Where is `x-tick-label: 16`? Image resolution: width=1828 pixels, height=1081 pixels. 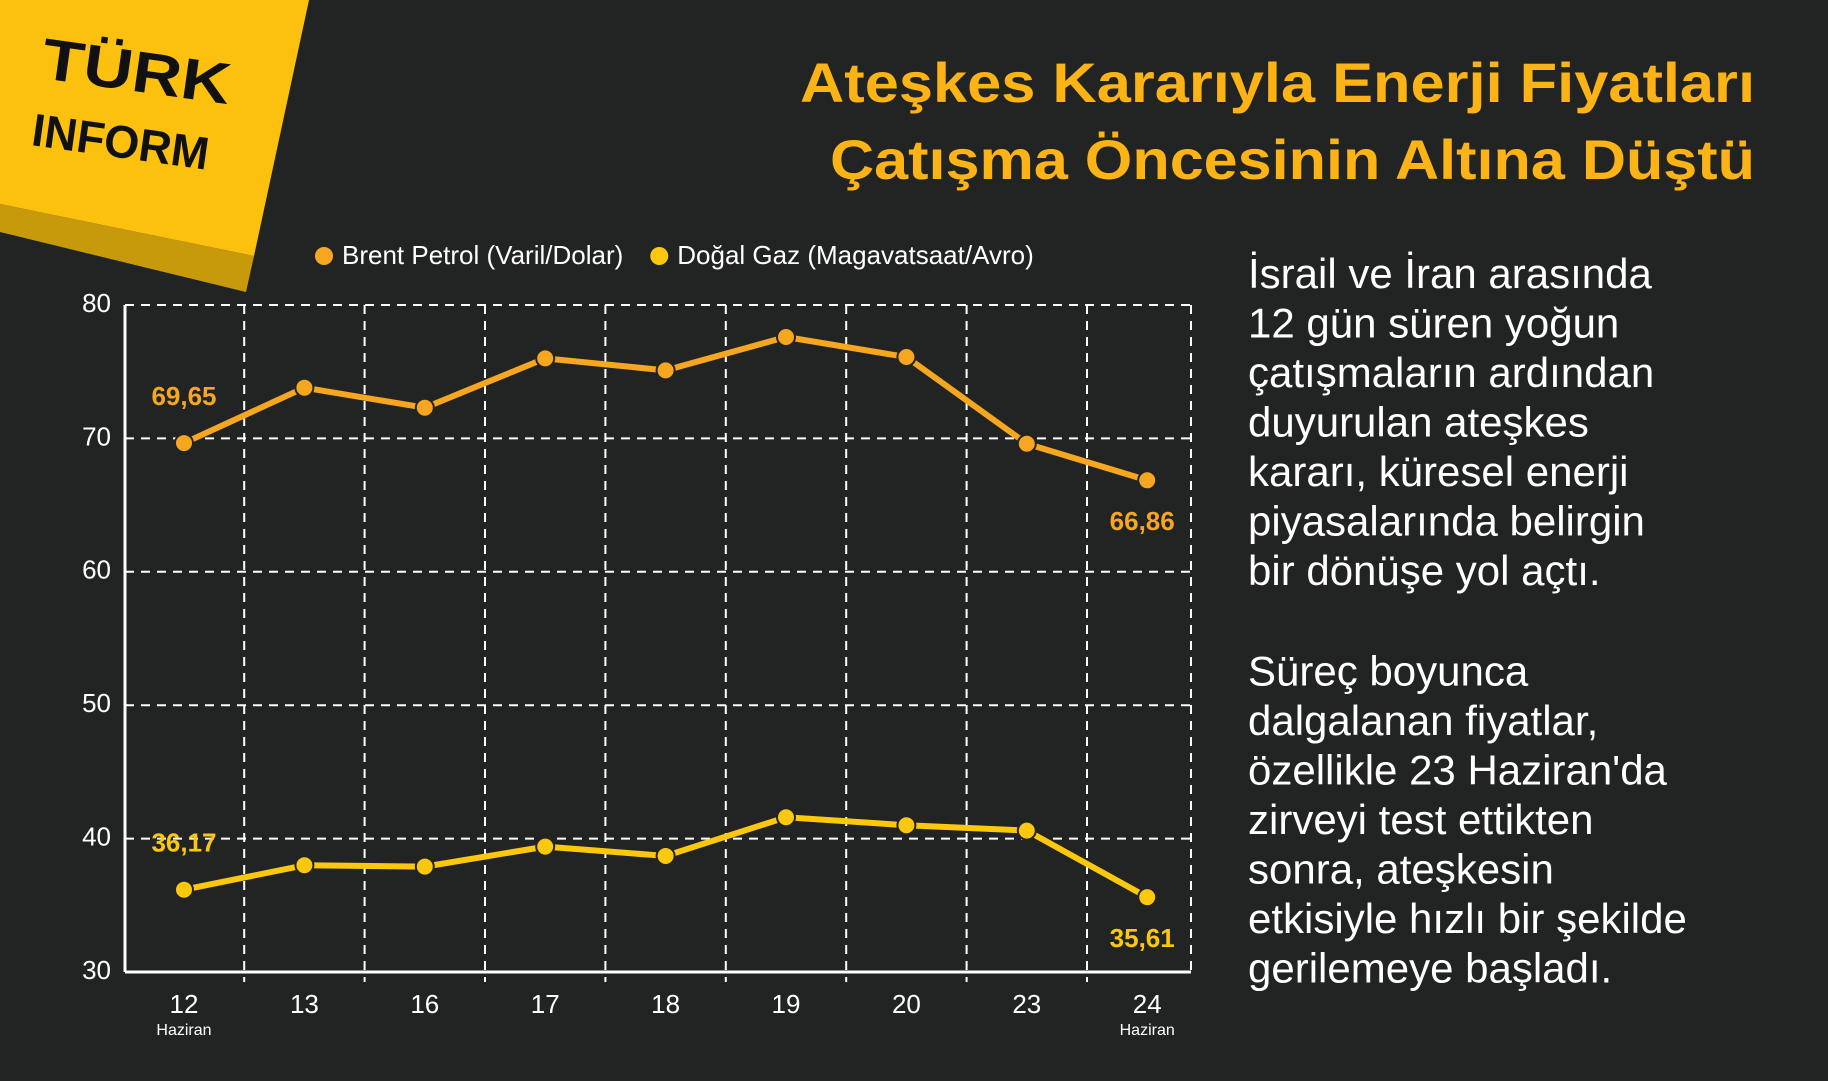
x-tick-label: 16 is located at coordinates (424, 1004).